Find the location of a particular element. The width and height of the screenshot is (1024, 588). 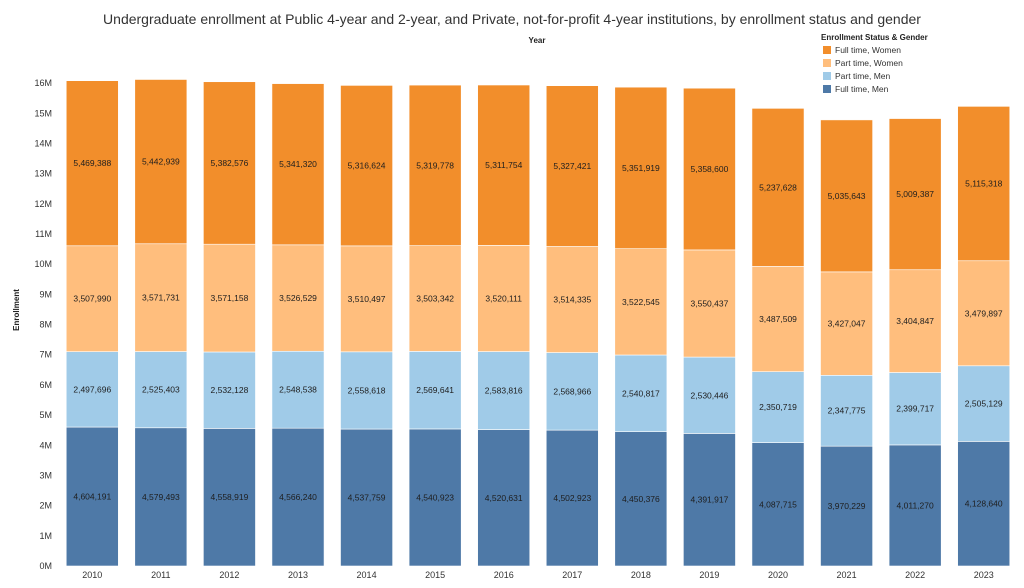

bar-value-label: 3,427,047 is located at coordinates (847, 324).